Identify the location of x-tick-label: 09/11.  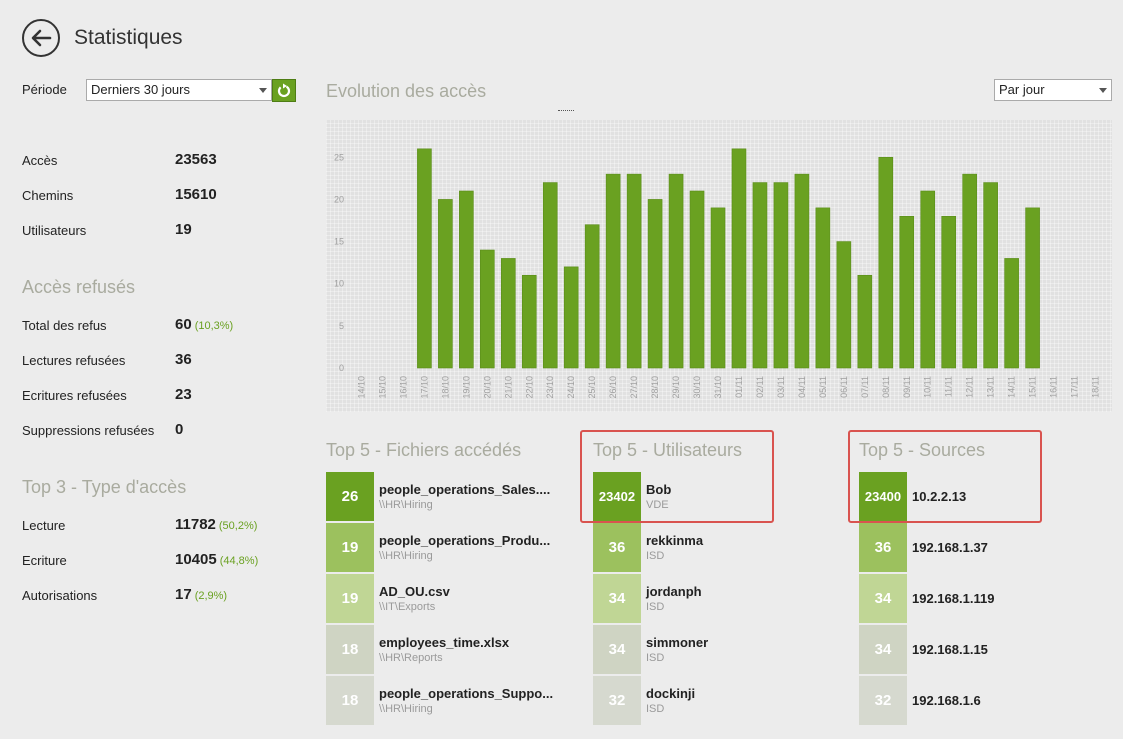
(907, 387).